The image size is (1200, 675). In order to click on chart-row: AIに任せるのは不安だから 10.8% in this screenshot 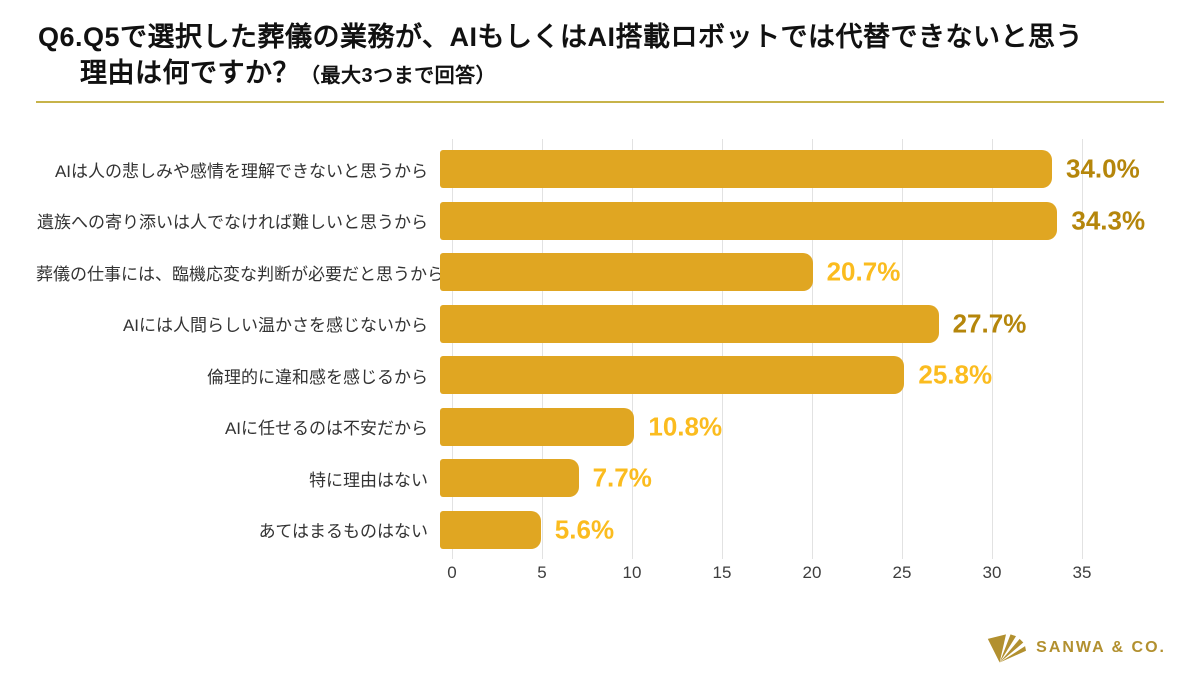, I will do `click(618, 427)`.